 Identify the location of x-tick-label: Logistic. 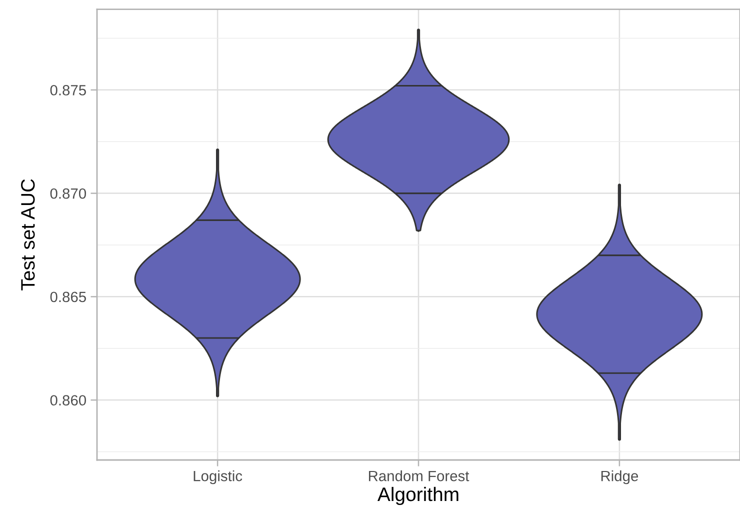
(218, 477).